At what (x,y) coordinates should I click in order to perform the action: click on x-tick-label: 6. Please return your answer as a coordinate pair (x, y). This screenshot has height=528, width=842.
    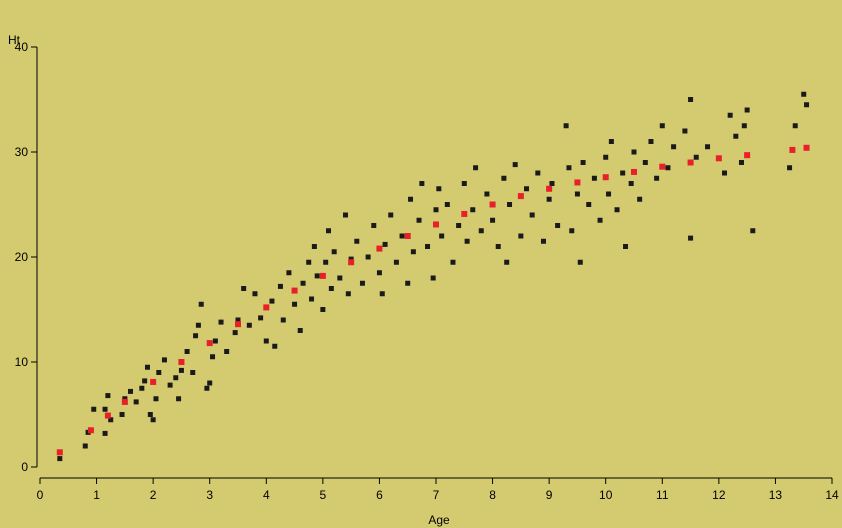
    Looking at the image, I should click on (379, 495).